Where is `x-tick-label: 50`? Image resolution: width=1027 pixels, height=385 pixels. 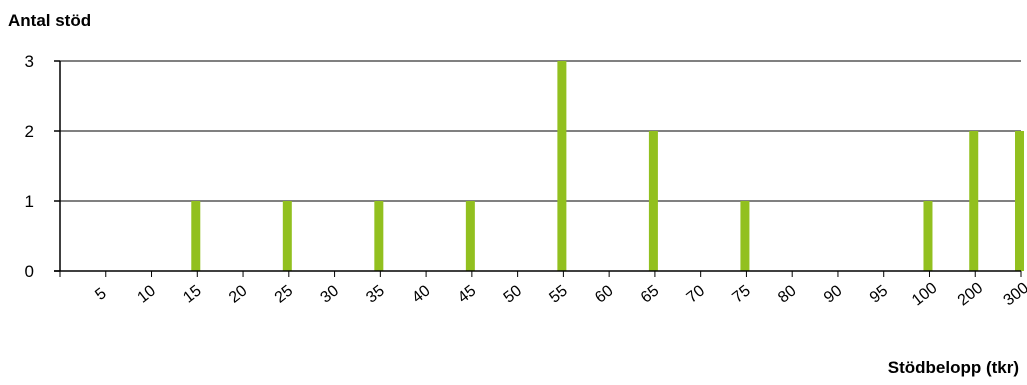 x-tick-label: 50 is located at coordinates (513, 294).